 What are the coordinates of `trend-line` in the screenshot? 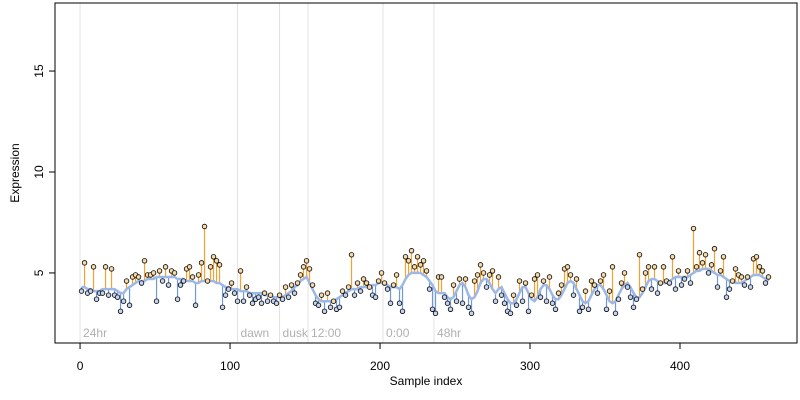 It's located at (425, 286).